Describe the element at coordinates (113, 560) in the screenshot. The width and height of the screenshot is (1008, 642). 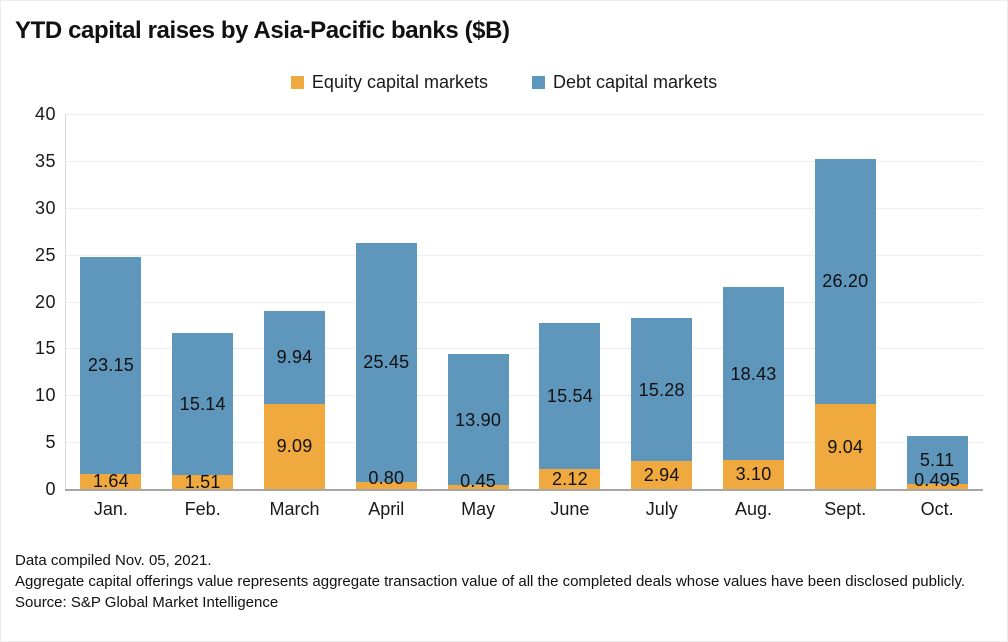
I see `footnote-compiled-date: Data compiled Nov. 05, 2021.` at that location.